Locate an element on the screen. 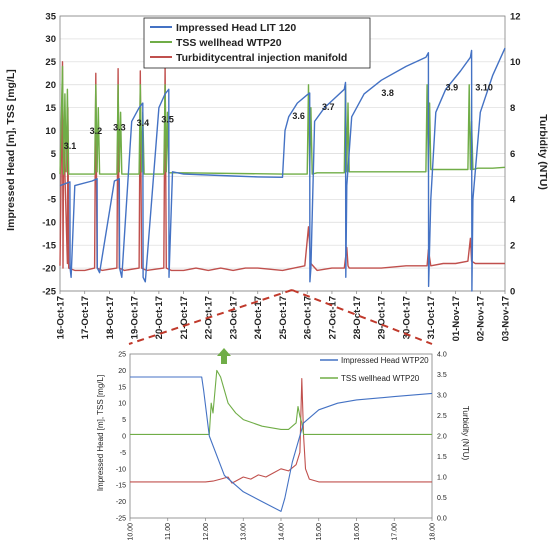 The height and width of the screenshot is (544, 550). y2-tick-label: 2.0 is located at coordinates (442, 436).